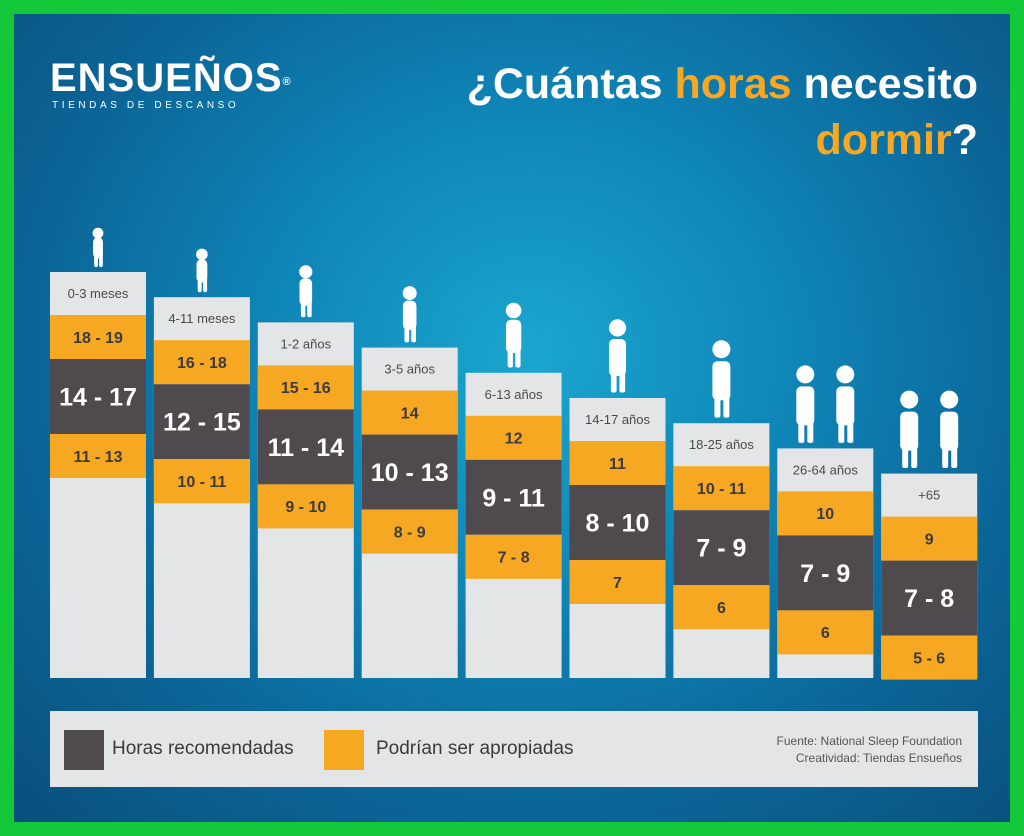 The image size is (1024, 836). What do you see at coordinates (721, 379) in the screenshot?
I see `young-adult-icon` at bounding box center [721, 379].